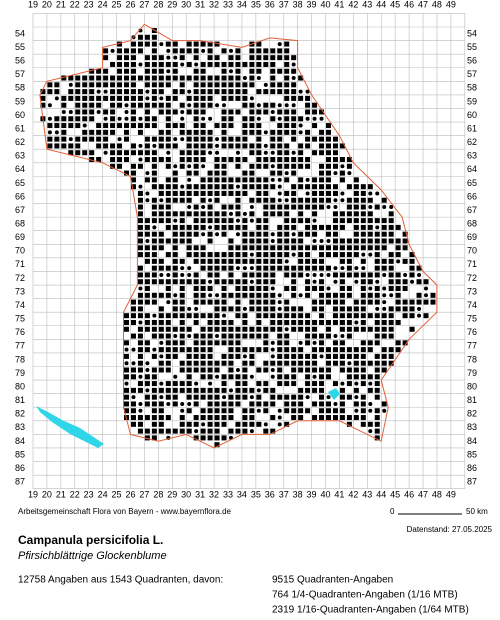 The width and height of the screenshot is (500, 620). Describe the element at coordinates (20, 61) in the screenshot. I see `row-label: 56` at that location.